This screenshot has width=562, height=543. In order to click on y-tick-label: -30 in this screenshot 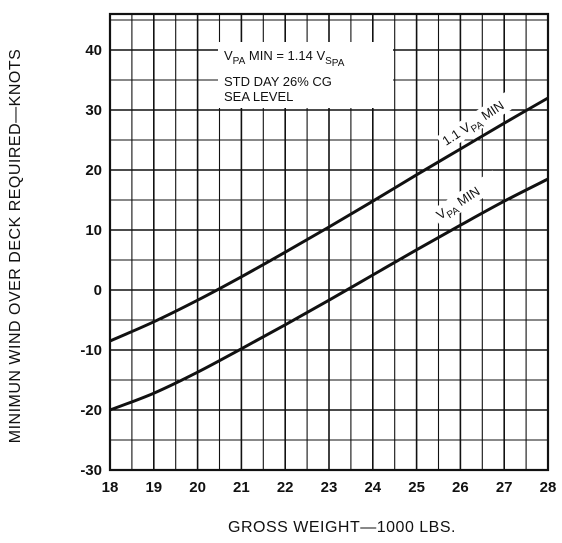, I will do `click(91, 470)`.